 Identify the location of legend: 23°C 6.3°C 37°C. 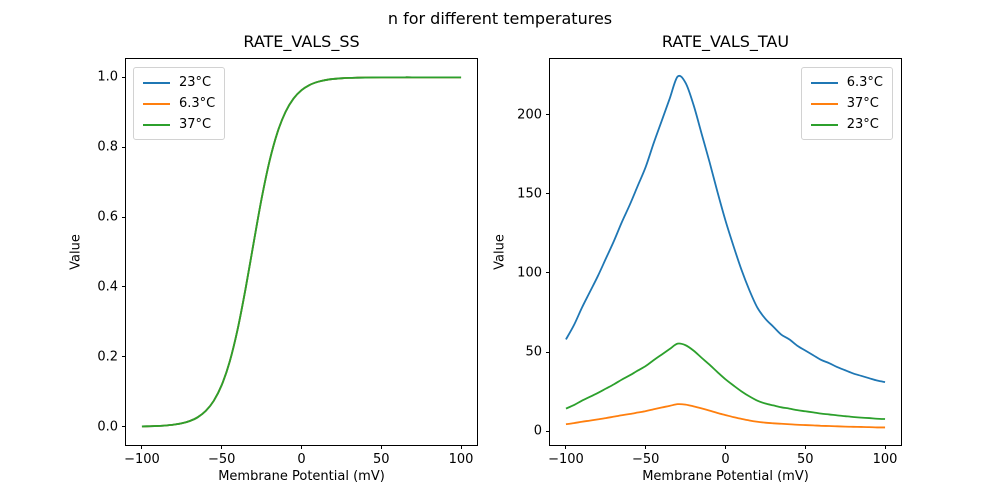
(179, 103).